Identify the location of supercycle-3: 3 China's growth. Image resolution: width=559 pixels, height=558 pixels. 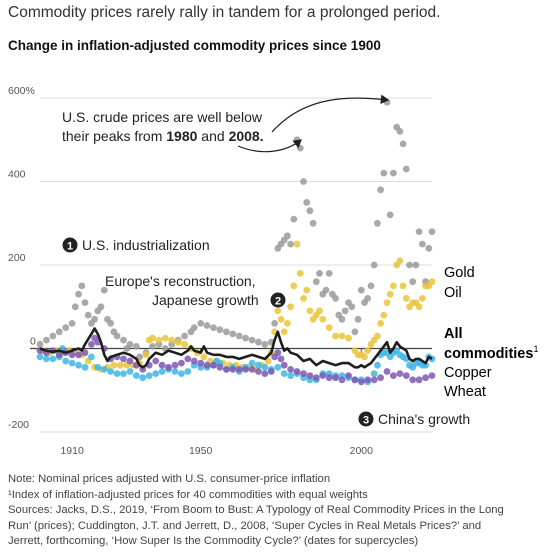
(414, 419).